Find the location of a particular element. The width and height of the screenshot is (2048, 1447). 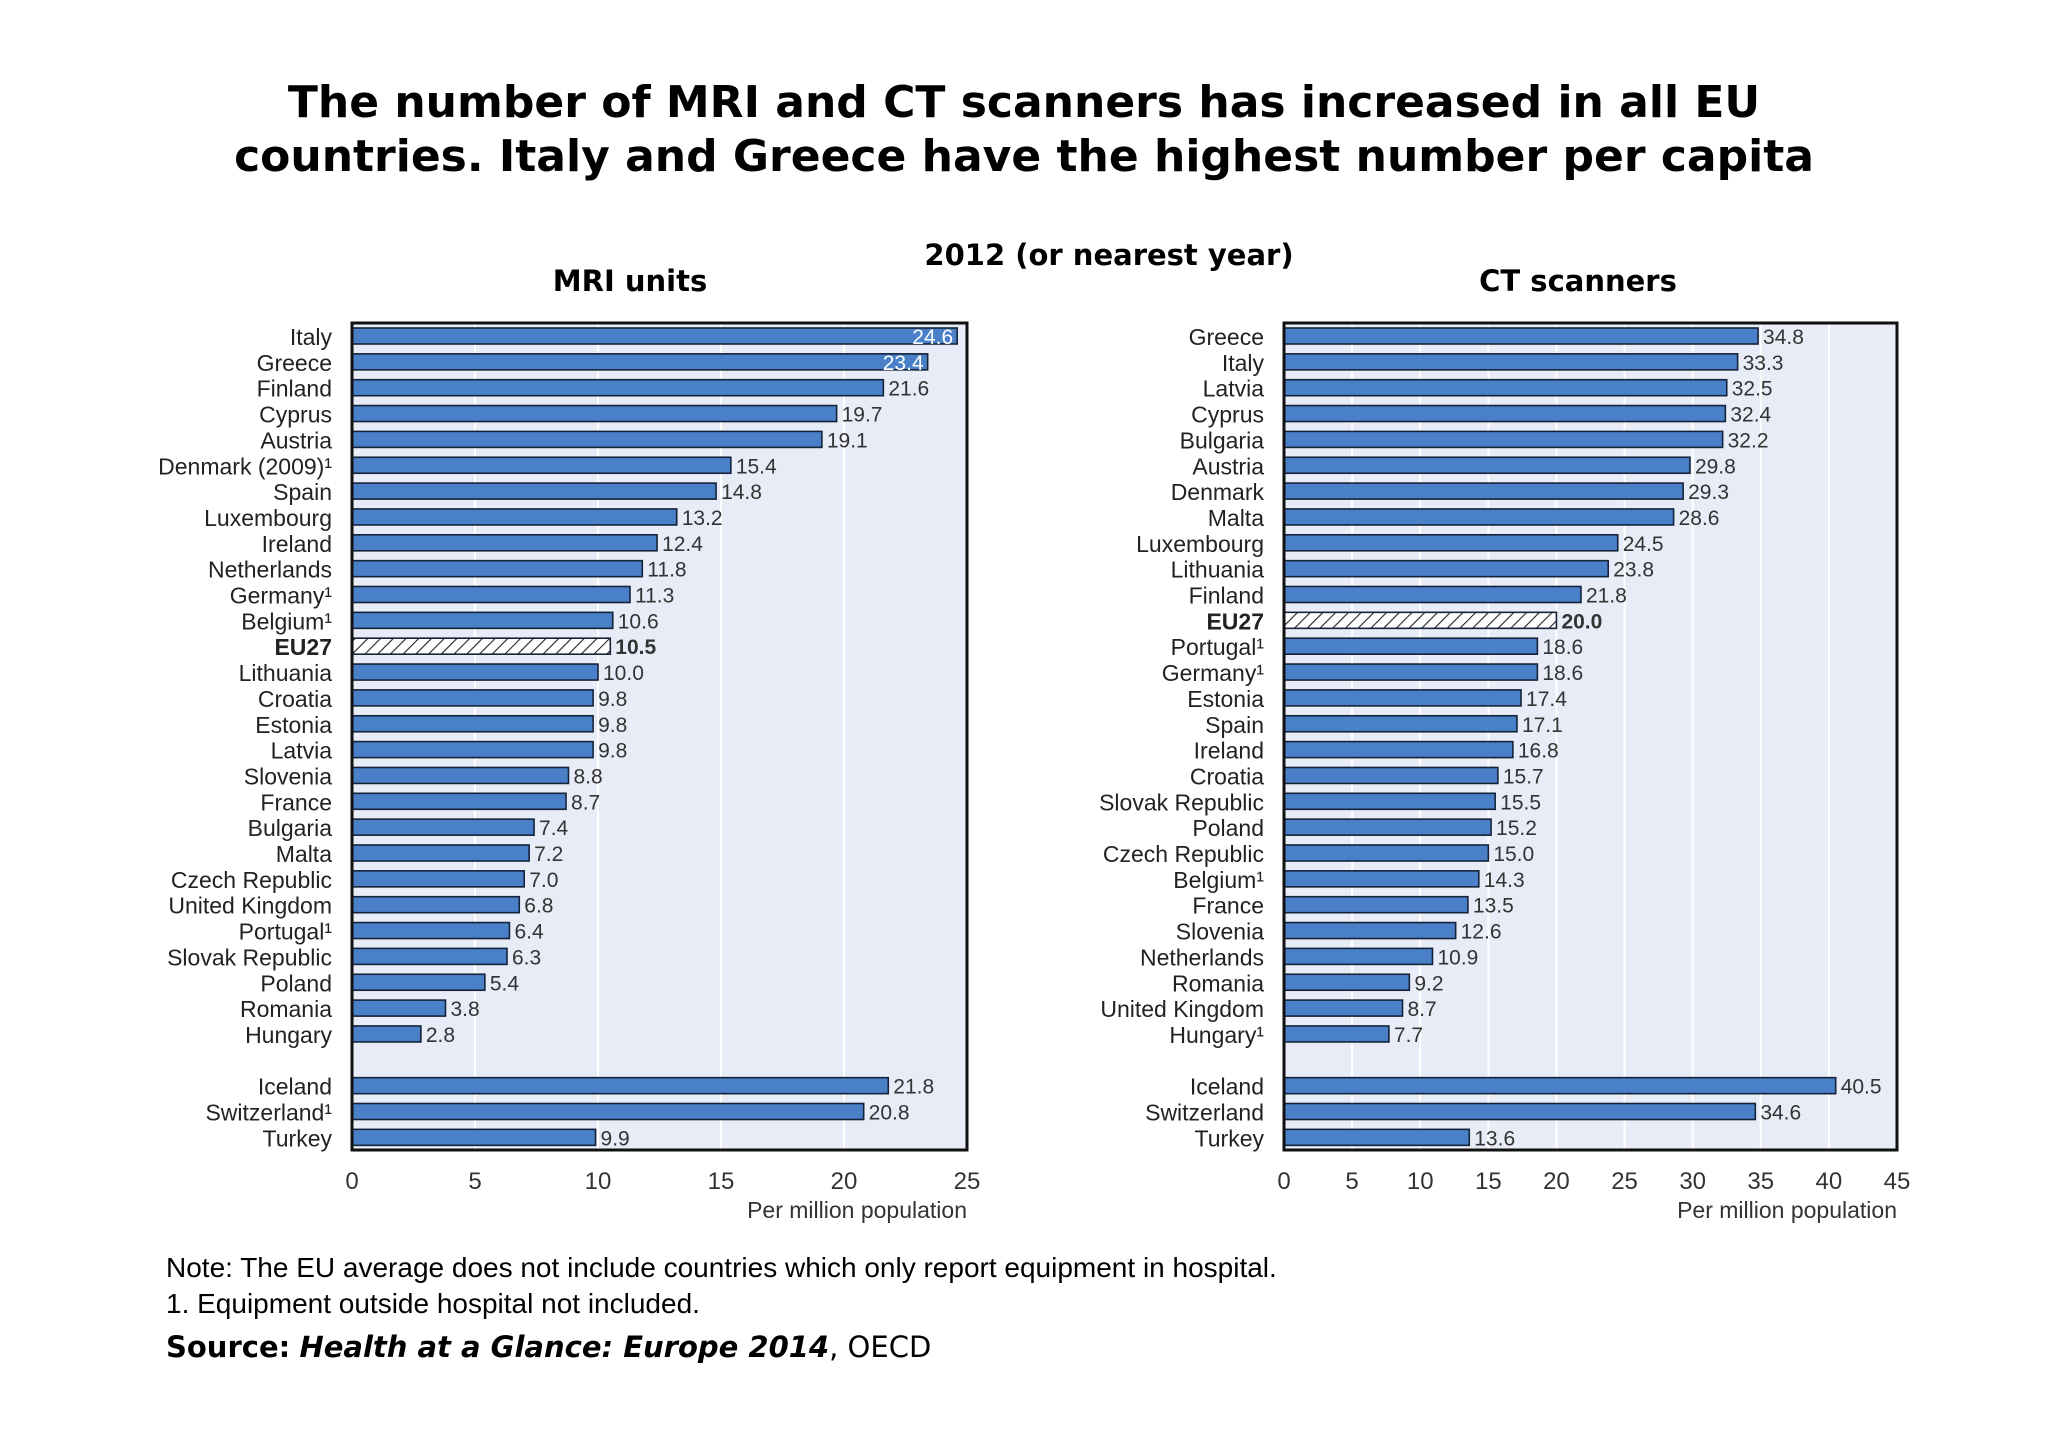

category-label: Switzerland¹ is located at coordinates (268, 1113).